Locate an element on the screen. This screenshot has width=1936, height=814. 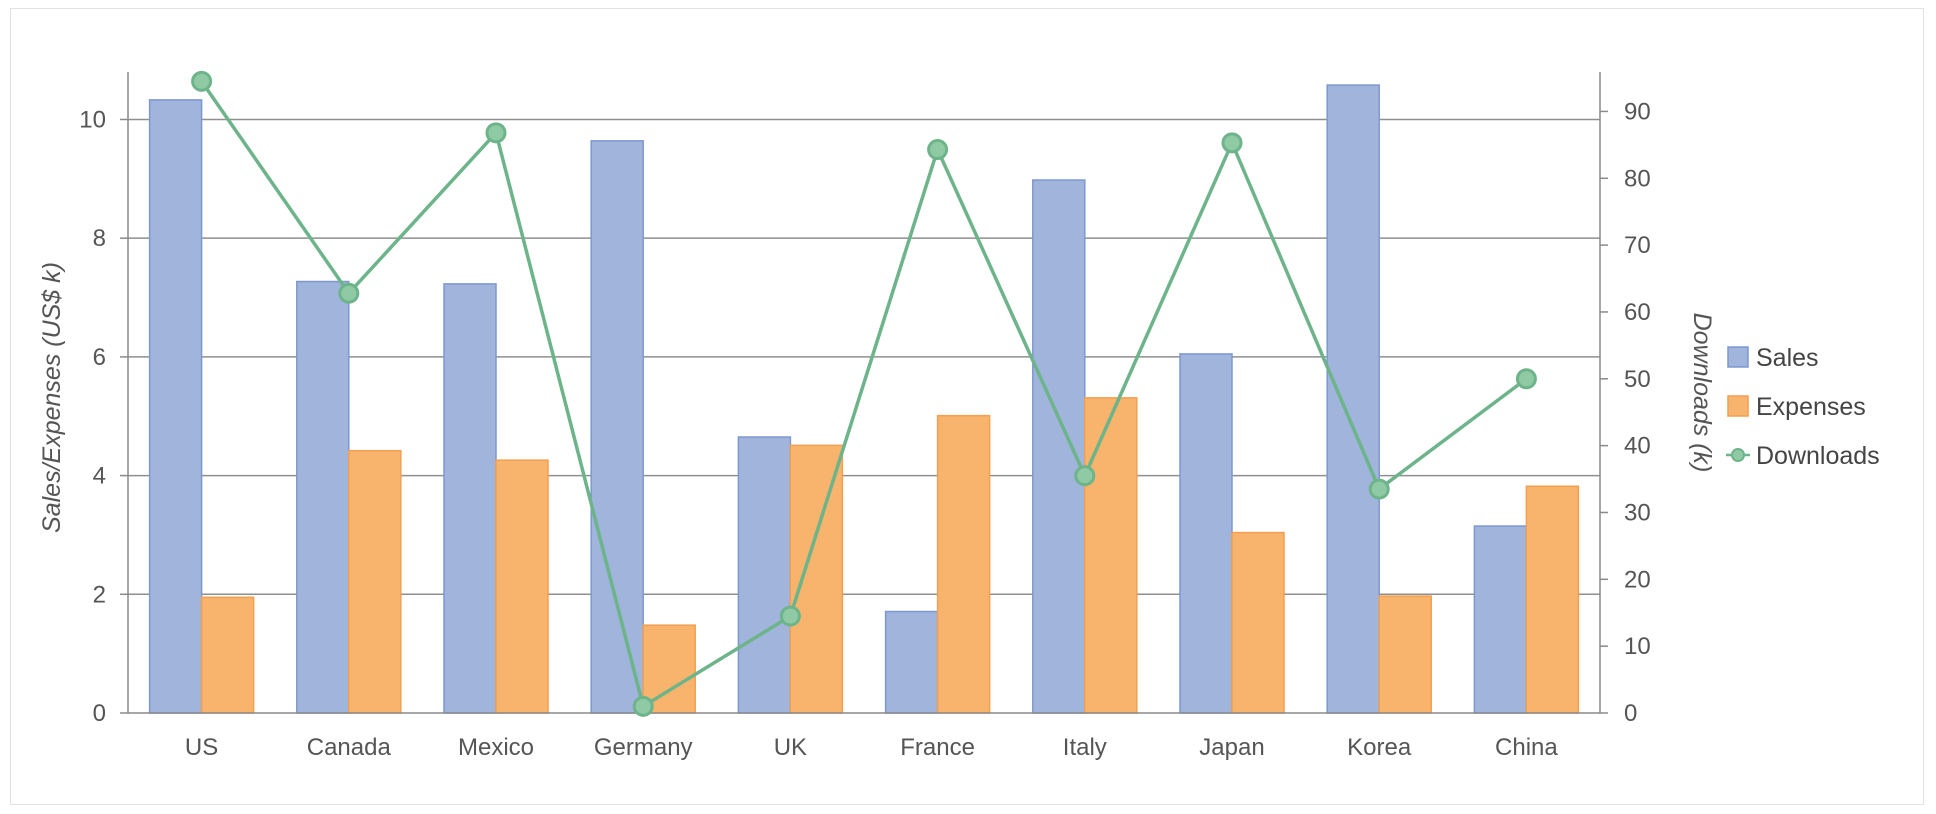
bar-expenses-china is located at coordinates (1552, 599).